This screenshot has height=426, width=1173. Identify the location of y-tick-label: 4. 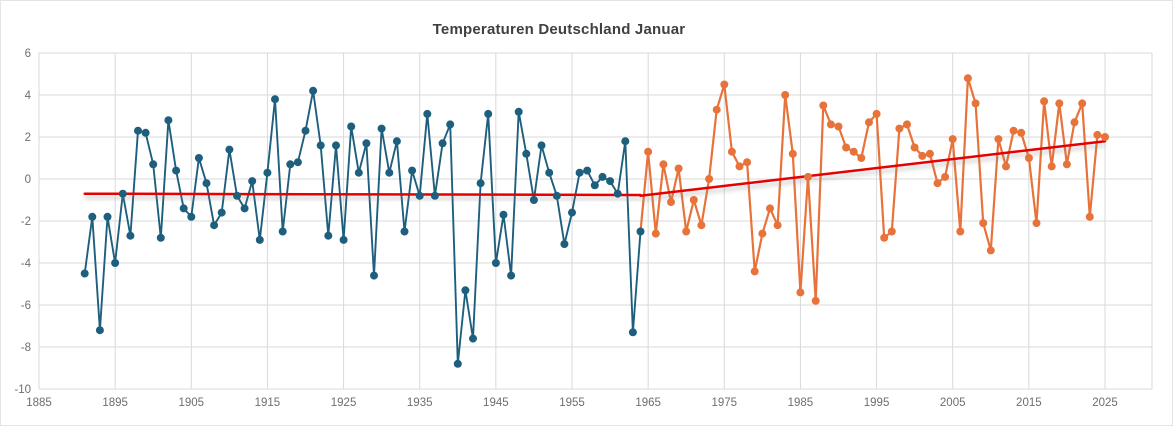
(28, 96).